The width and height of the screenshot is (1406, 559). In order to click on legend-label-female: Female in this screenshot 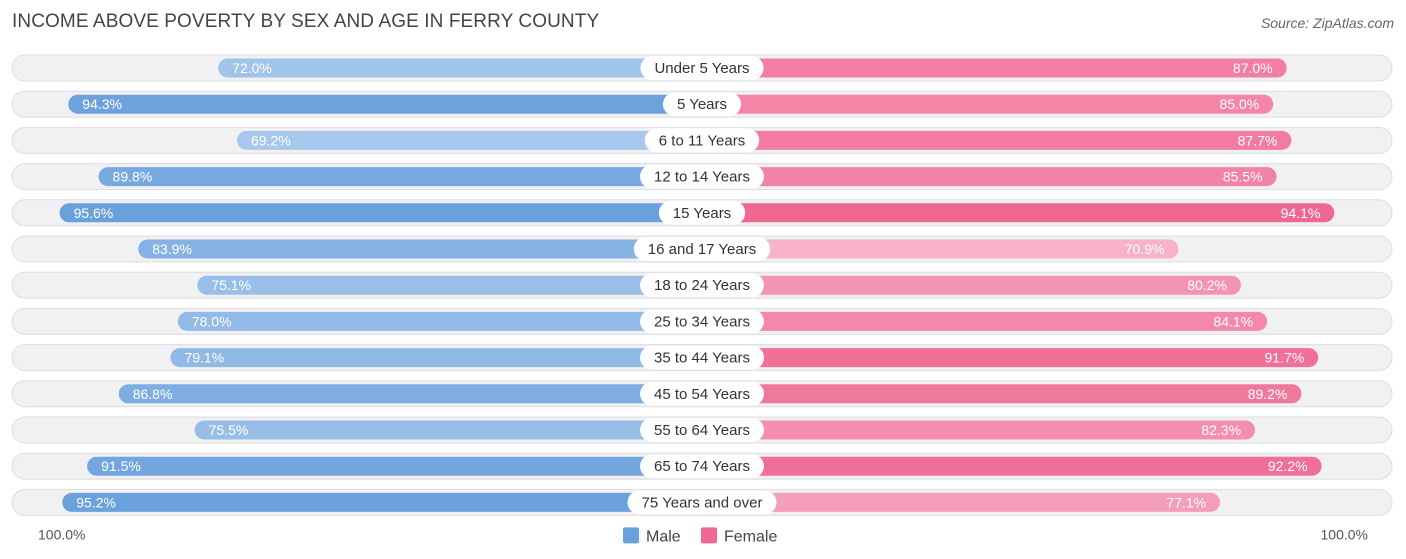, I will do `click(750, 536)`.